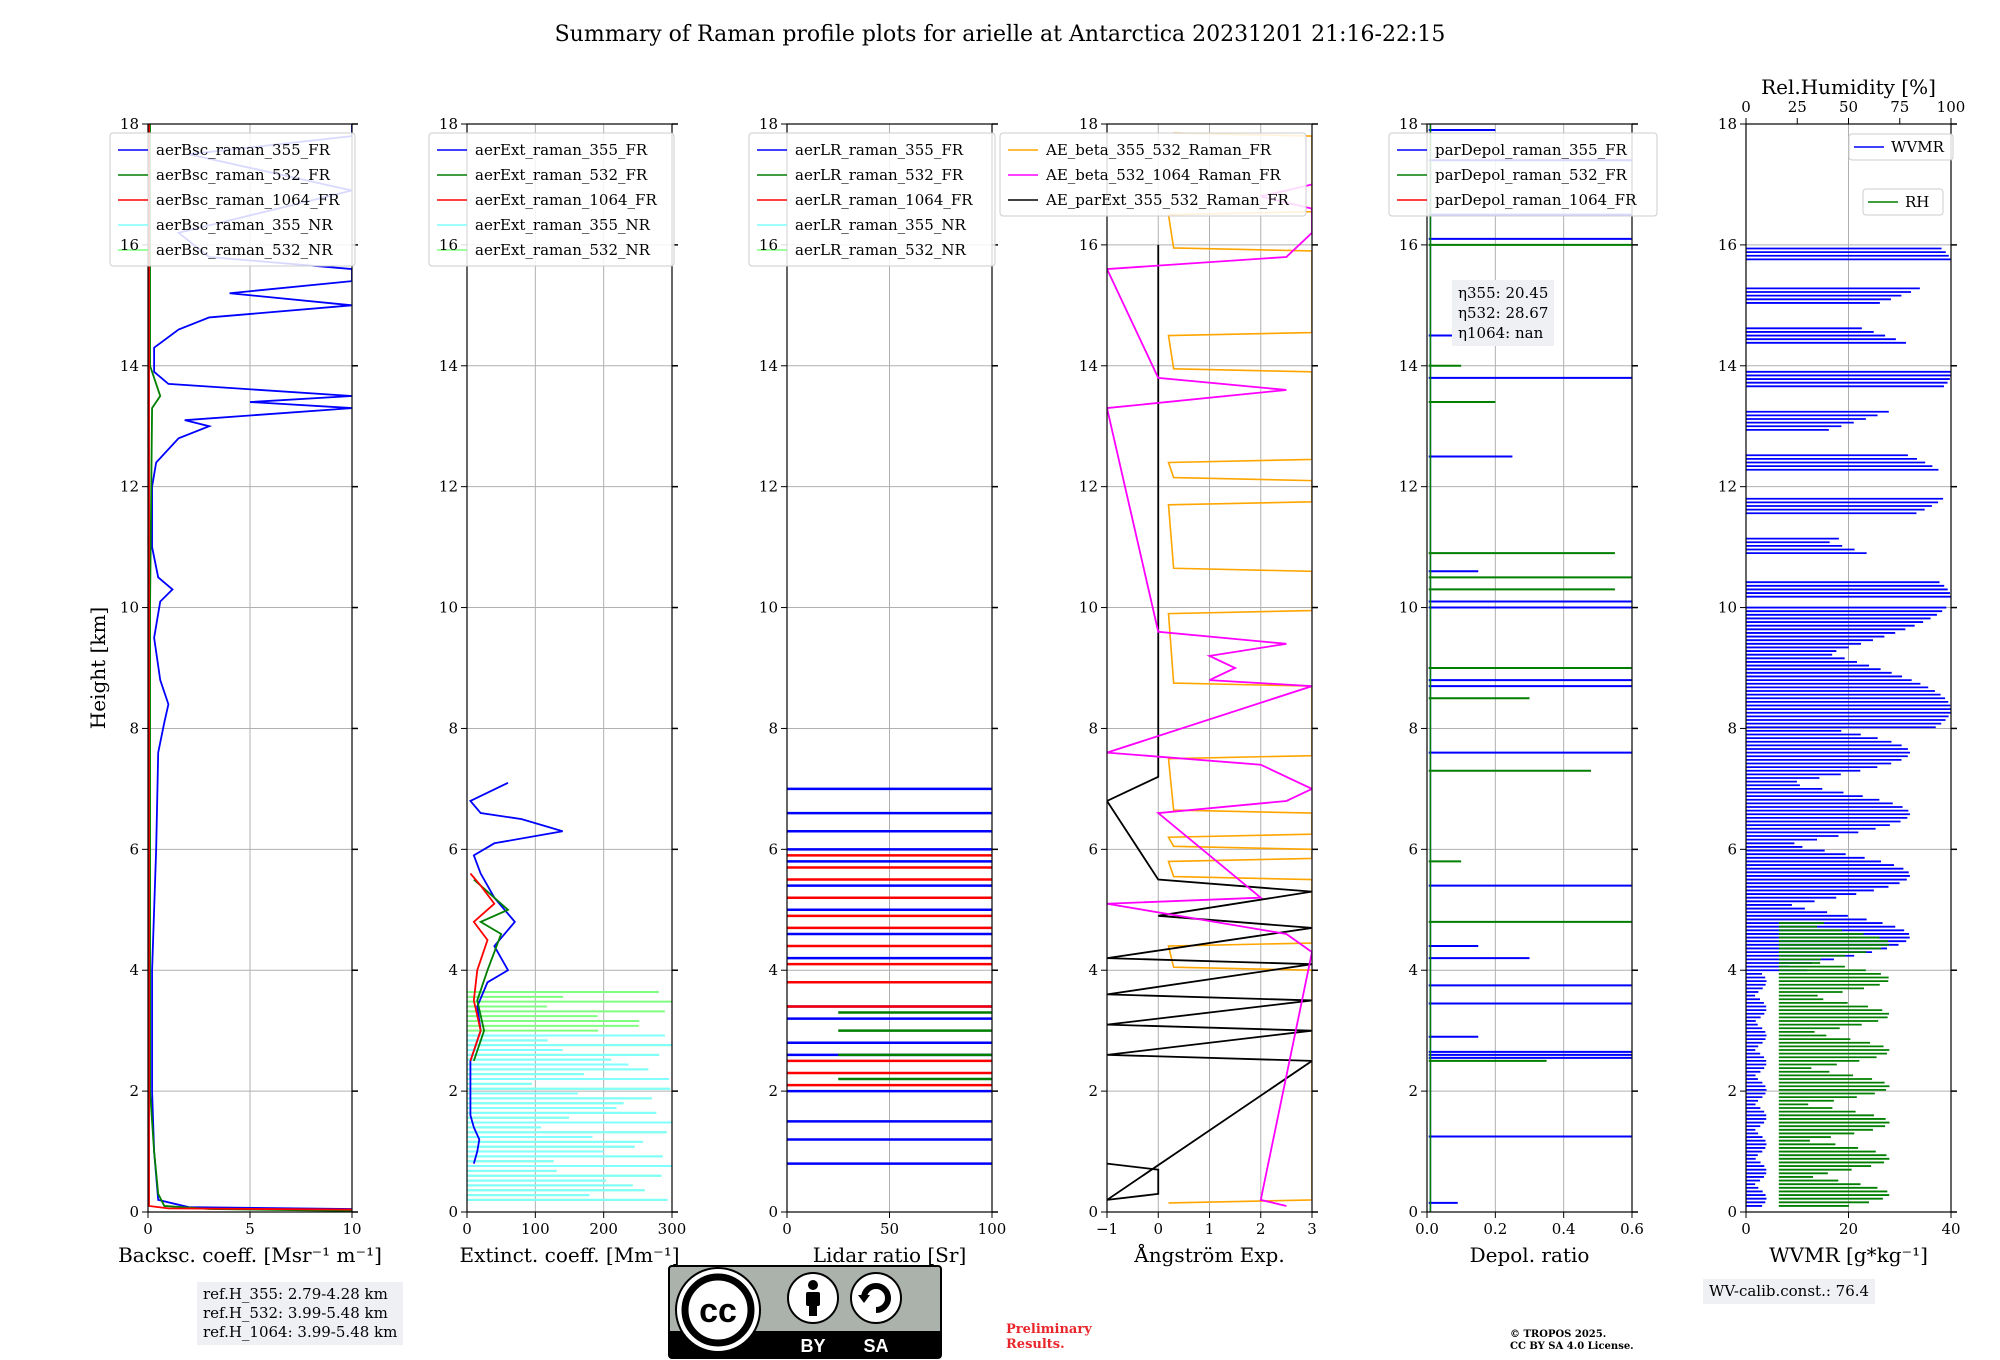 This screenshot has width=2000, height=1360. I want to click on x-tick-label: 0.4, so click(1564, 1229).